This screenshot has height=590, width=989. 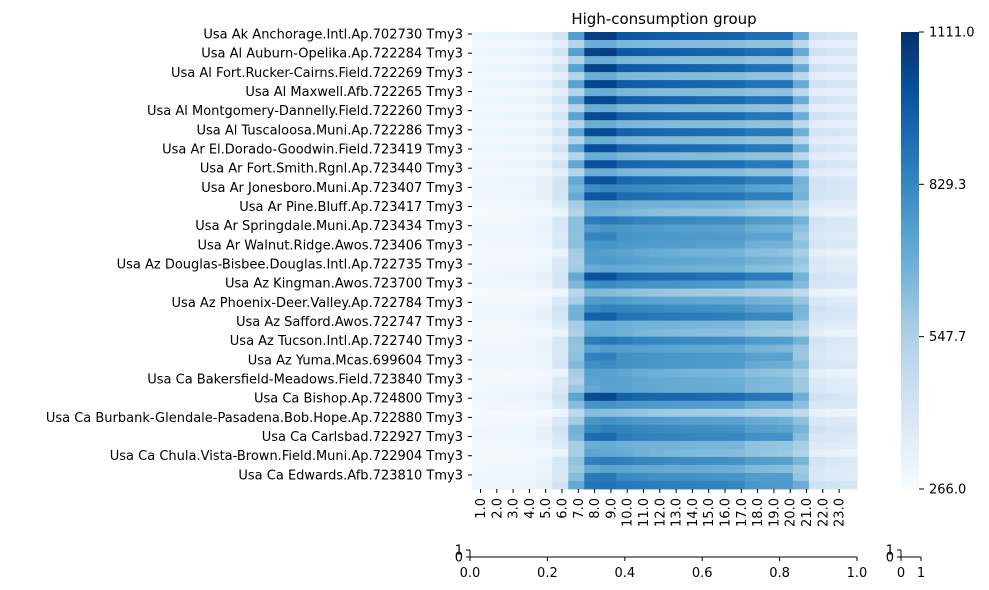 I want to click on heatmap-title: High-consumption group, so click(x=663, y=19).